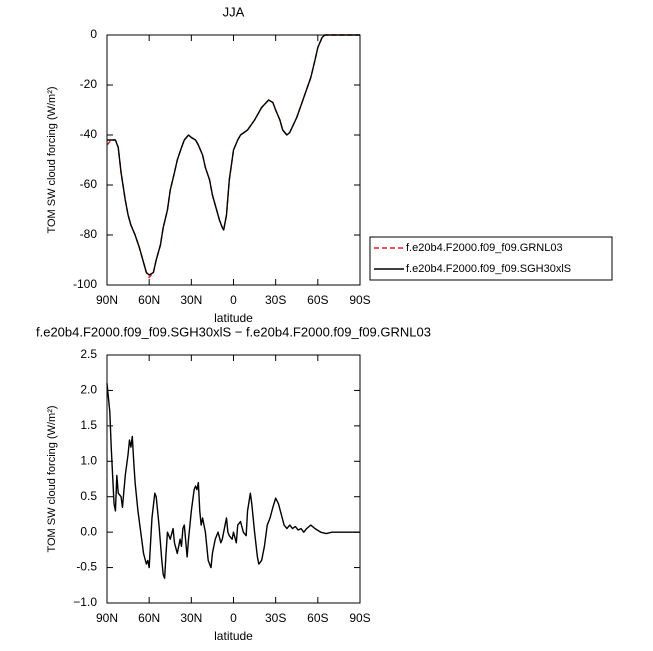  What do you see at coordinates (85, 602) in the screenshot?
I see `y-tick-label: −1.0` at bounding box center [85, 602].